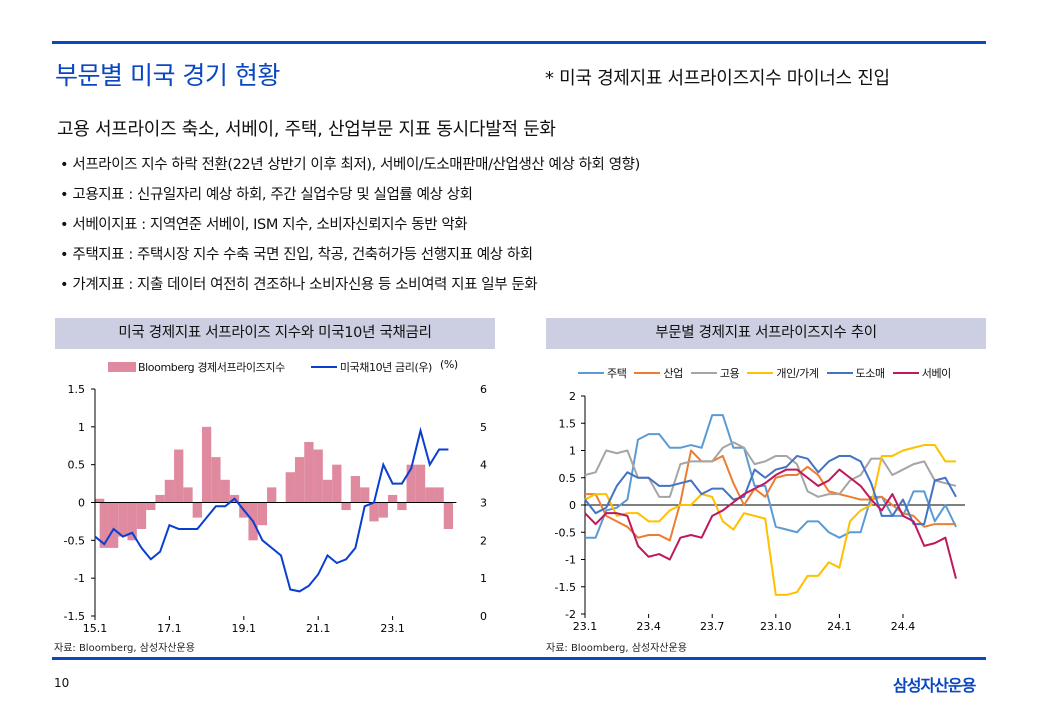 The height and width of the screenshot is (720, 1040). I want to click on y-tick-label: 1.5, so click(568, 423).